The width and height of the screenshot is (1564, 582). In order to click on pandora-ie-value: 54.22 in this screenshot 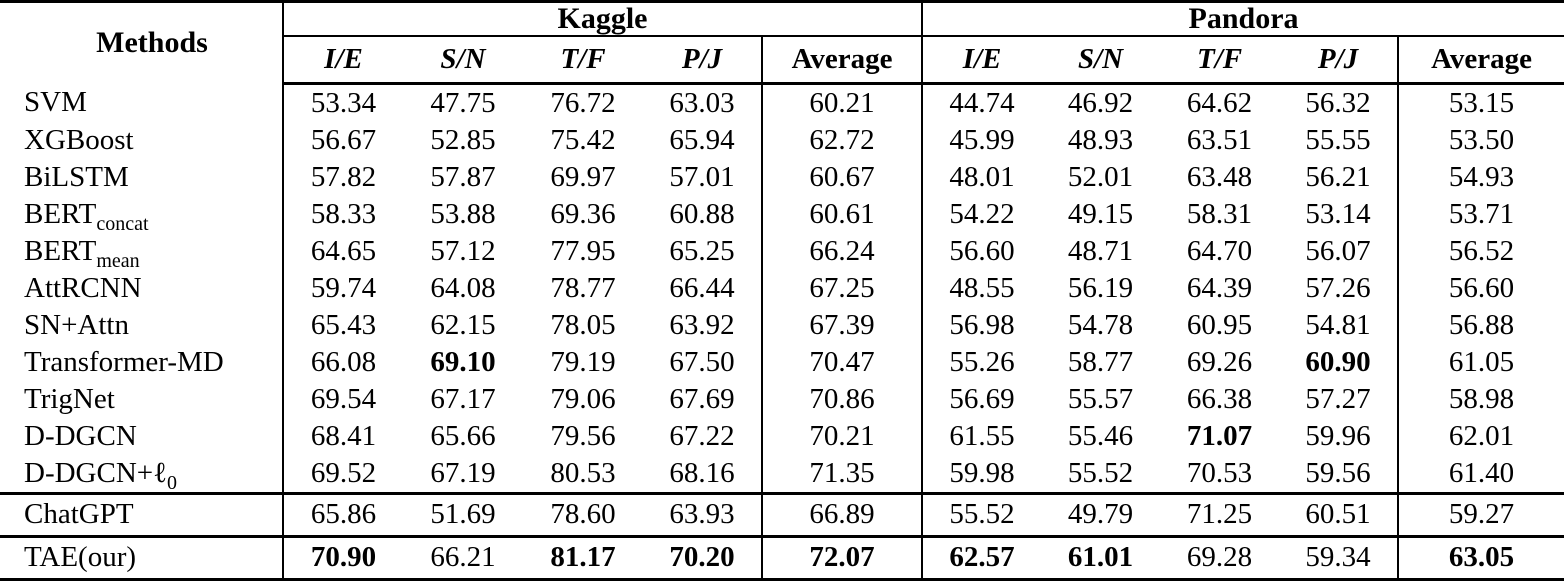, I will do `click(981, 214)`.